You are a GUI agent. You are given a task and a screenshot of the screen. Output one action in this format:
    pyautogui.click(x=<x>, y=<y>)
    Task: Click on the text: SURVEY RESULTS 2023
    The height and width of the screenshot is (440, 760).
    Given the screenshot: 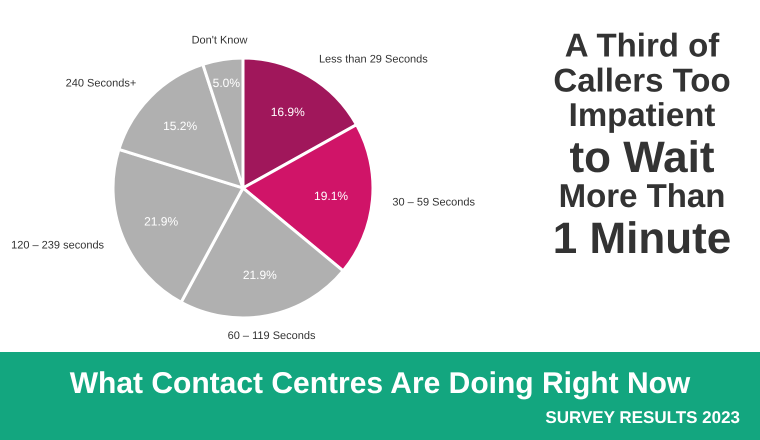 What is the action you would take?
    pyautogui.click(x=642, y=417)
    